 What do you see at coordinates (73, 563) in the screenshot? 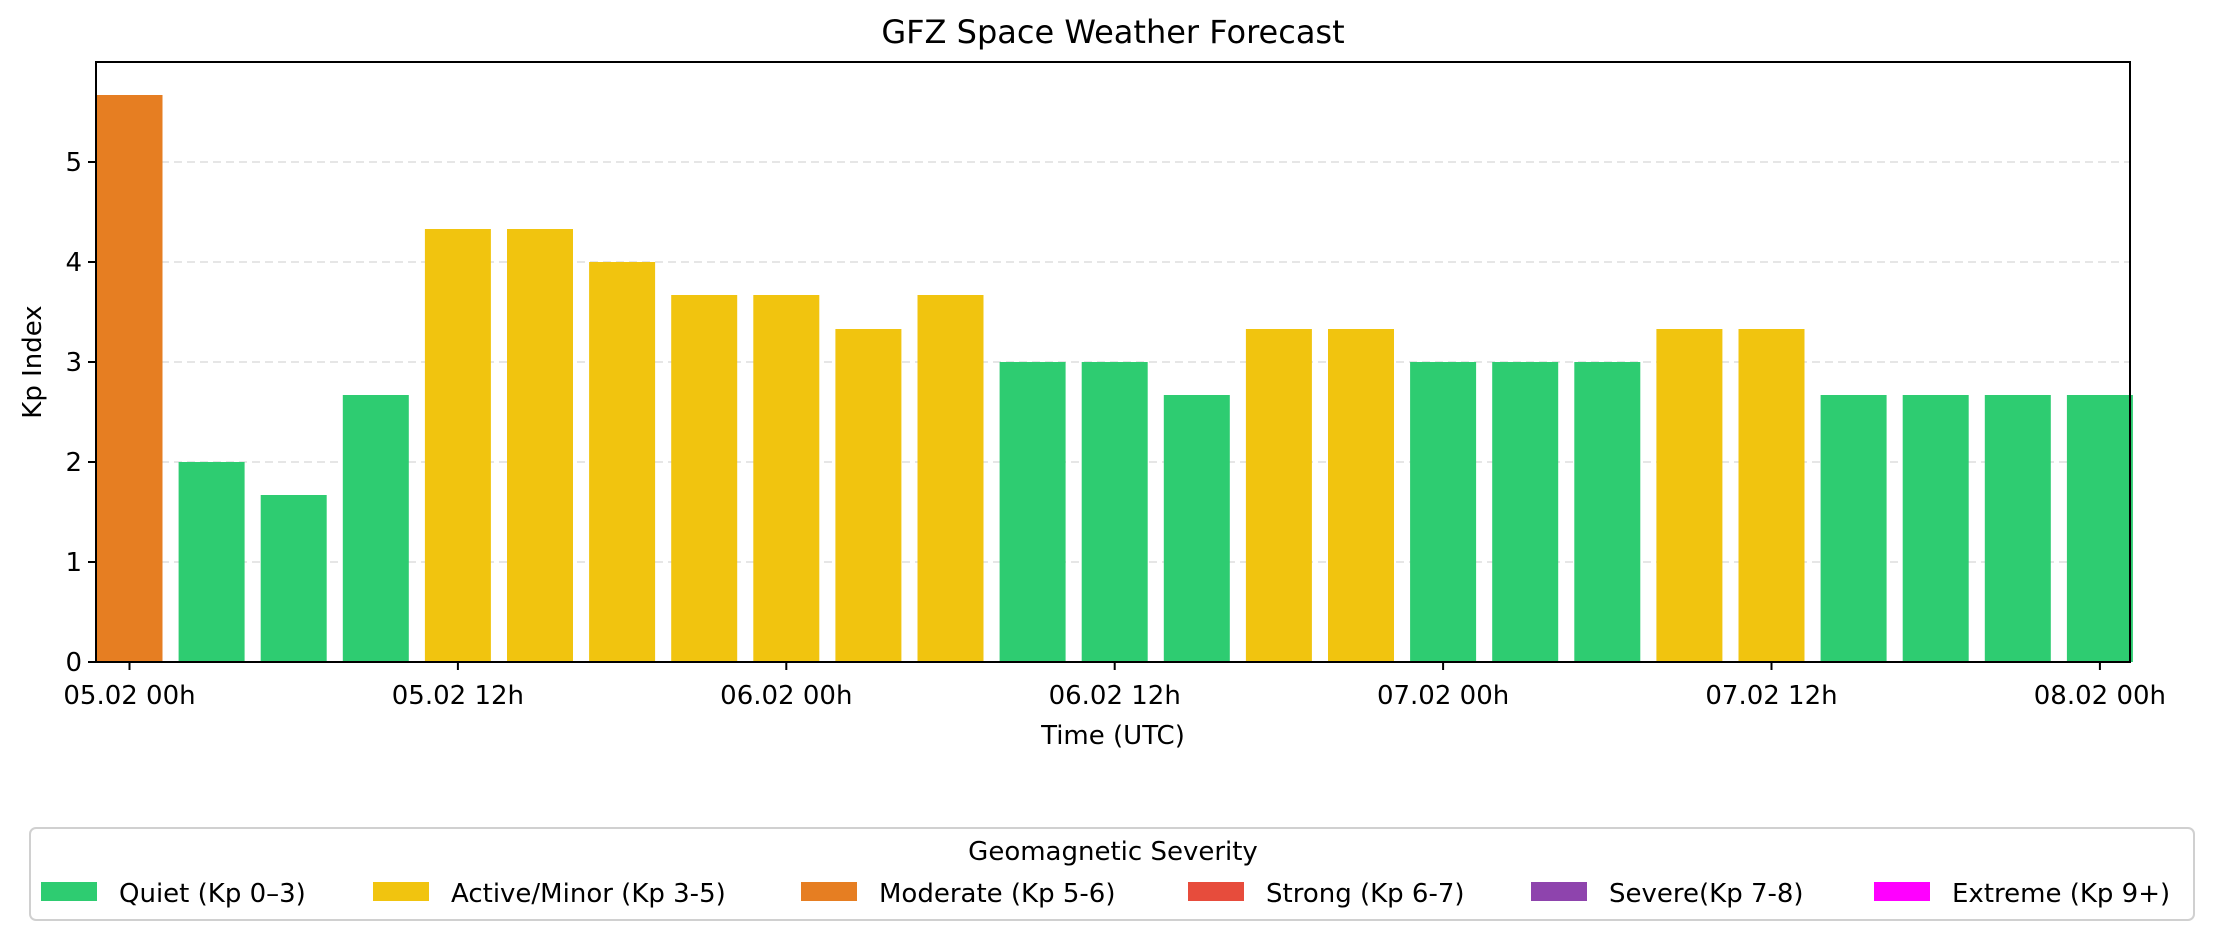
I see `y-tick-label: 1` at bounding box center [73, 563].